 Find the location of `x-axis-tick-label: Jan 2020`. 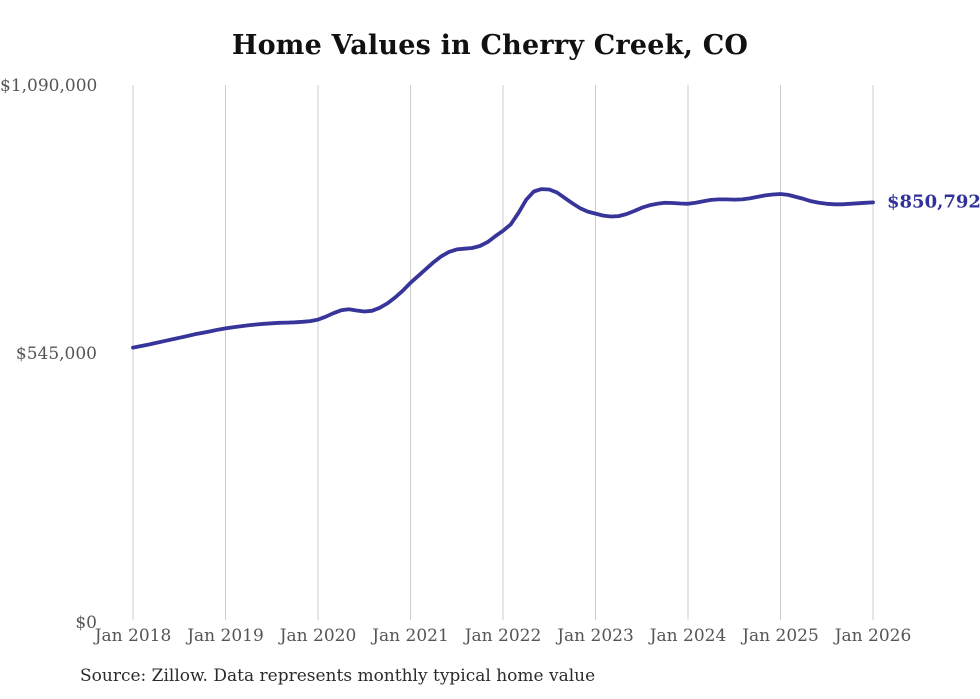

x-axis-tick-label: Jan 2020 is located at coordinates (318, 636).